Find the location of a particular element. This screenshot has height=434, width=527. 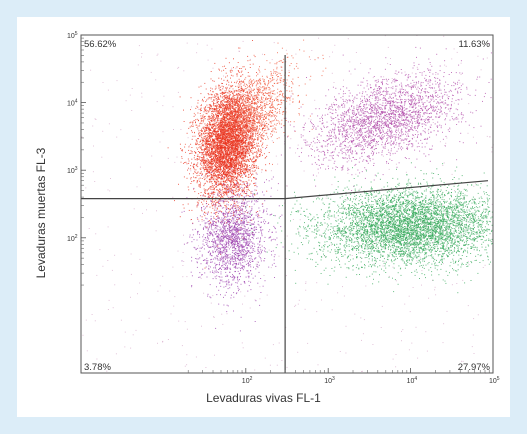

y-tick-label: 10⁵ is located at coordinates (72, 35).